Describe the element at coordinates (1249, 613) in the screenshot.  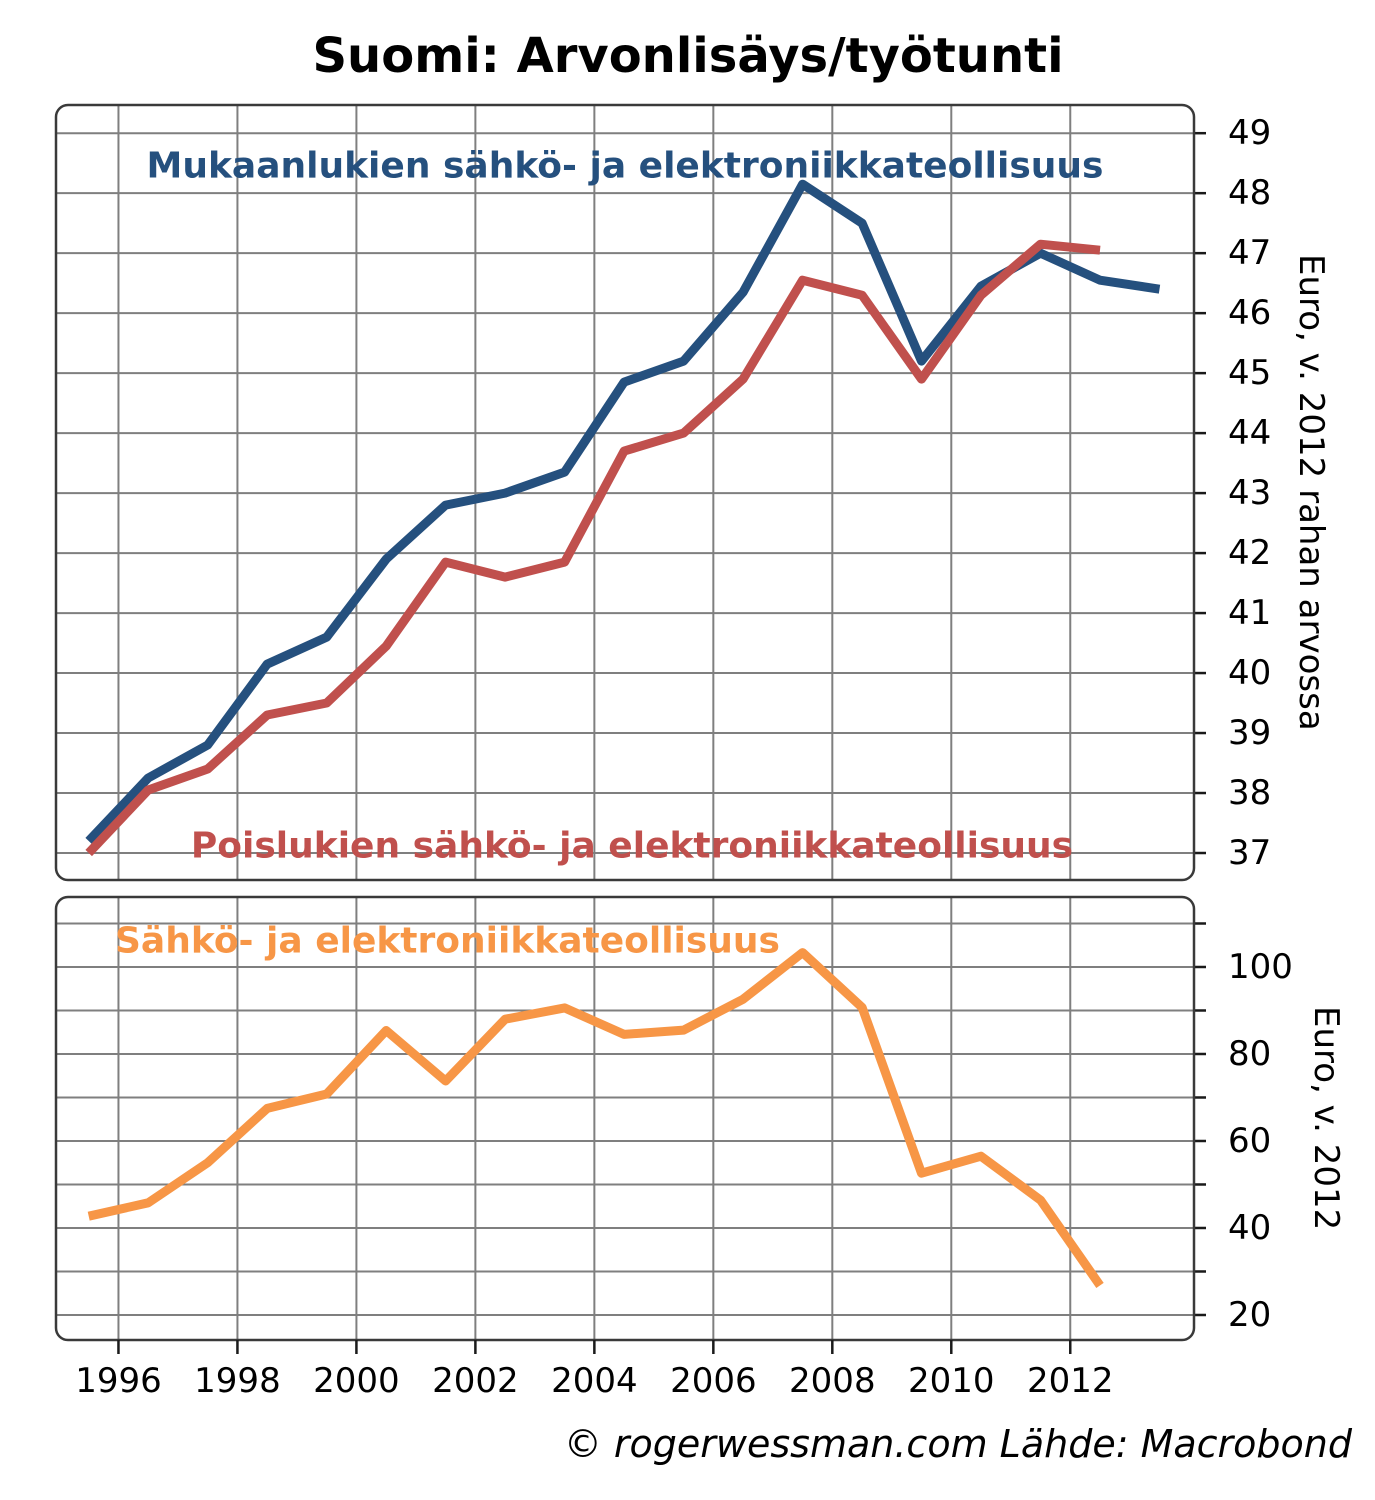
I see `y-tick-label: 41` at that location.